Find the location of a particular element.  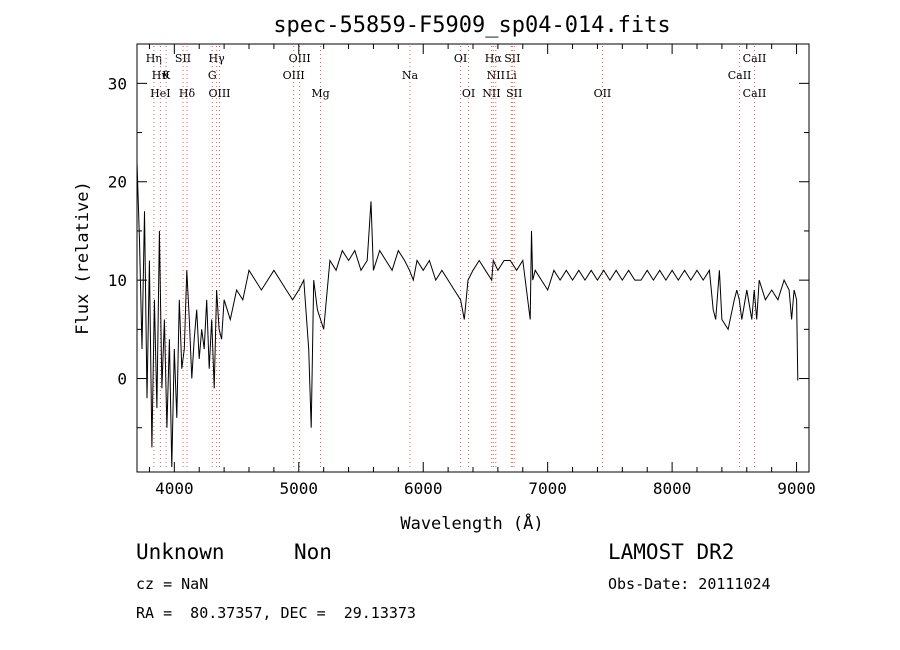

line-marker-label: Hη is located at coordinates (154, 58).